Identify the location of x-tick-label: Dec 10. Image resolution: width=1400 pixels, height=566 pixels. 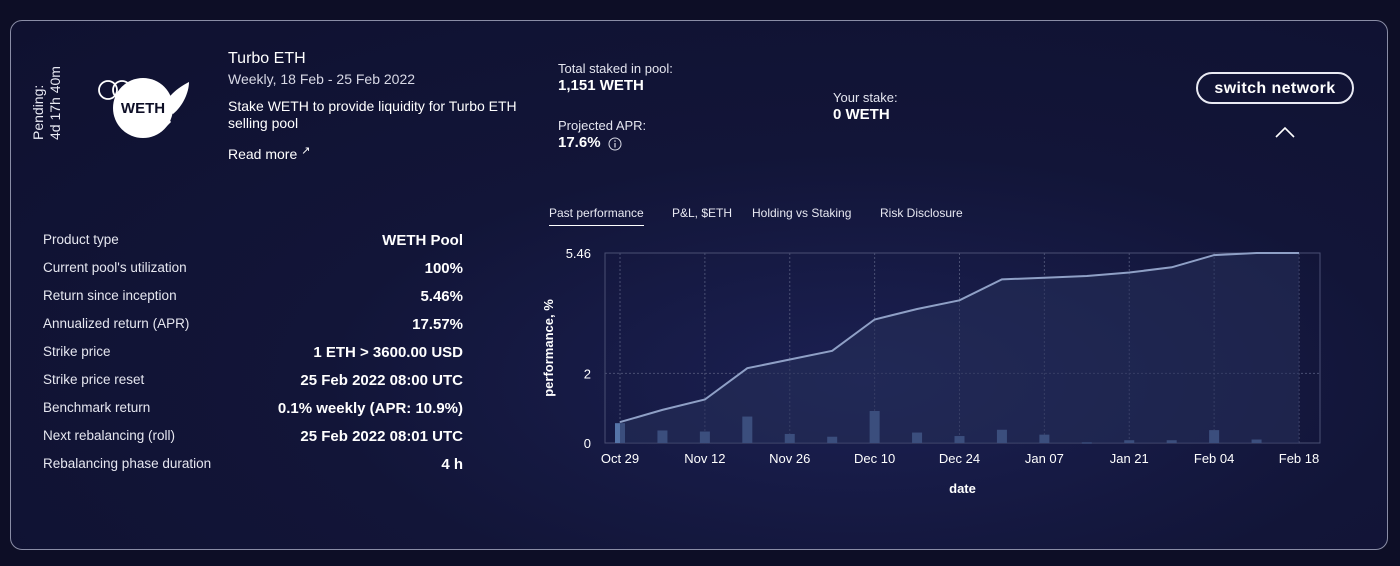
(874, 458).